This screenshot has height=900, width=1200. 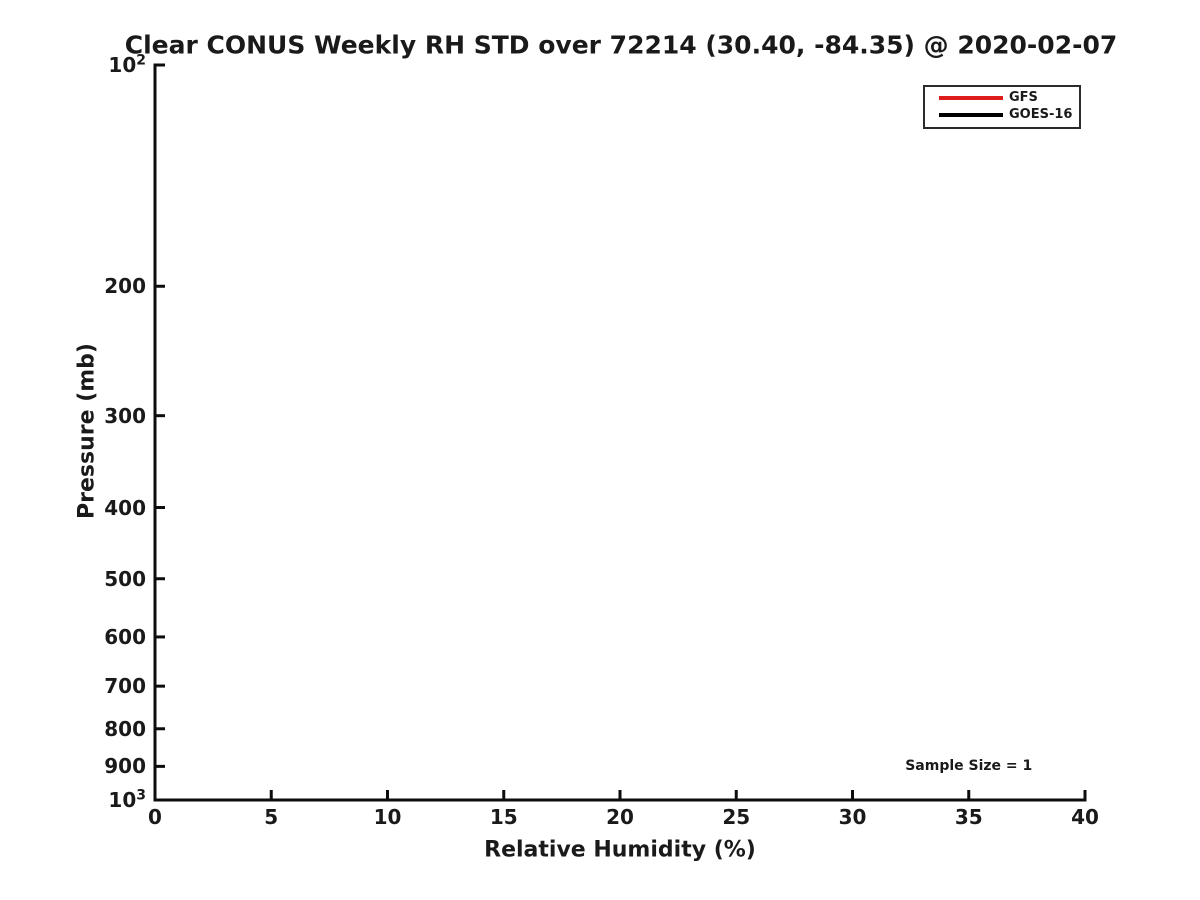 I want to click on legend: GFS GOES-16, so click(x=1002, y=107).